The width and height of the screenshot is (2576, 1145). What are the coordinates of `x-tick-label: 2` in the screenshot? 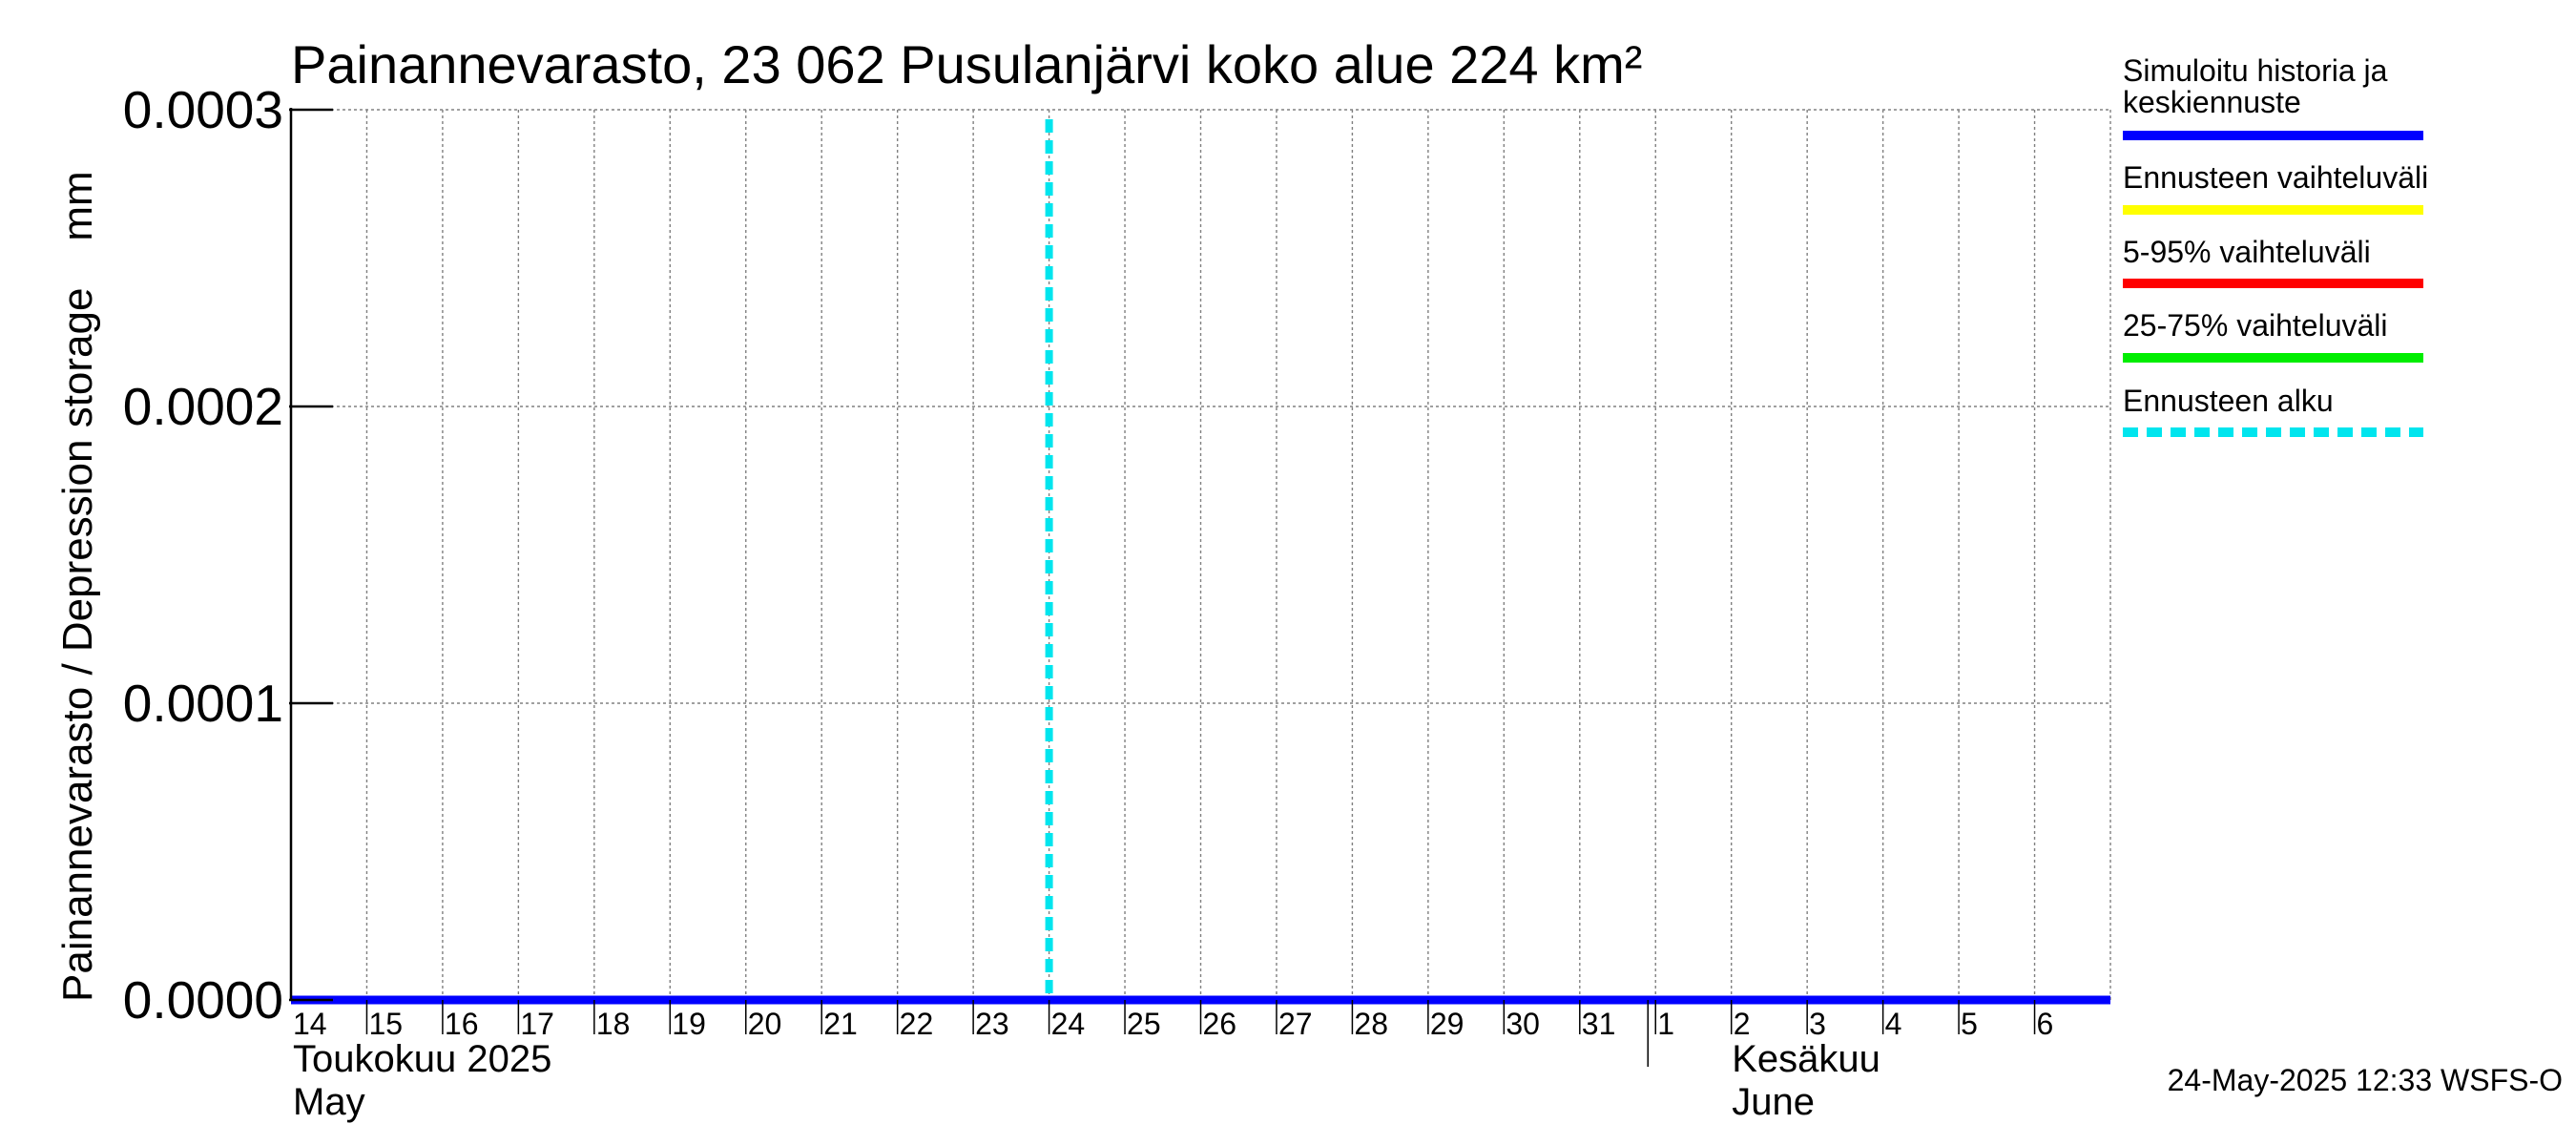 It's located at (1742, 1024).